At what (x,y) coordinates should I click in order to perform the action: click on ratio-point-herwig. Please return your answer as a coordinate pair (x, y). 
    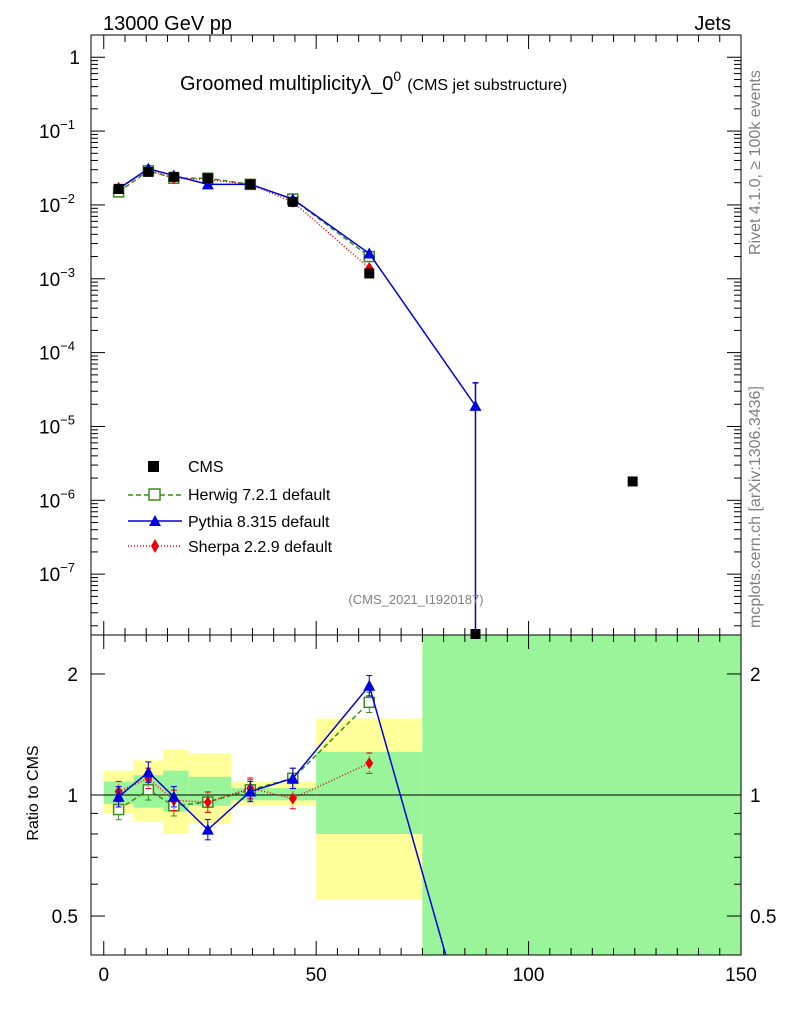
    Looking at the image, I should click on (148, 790).